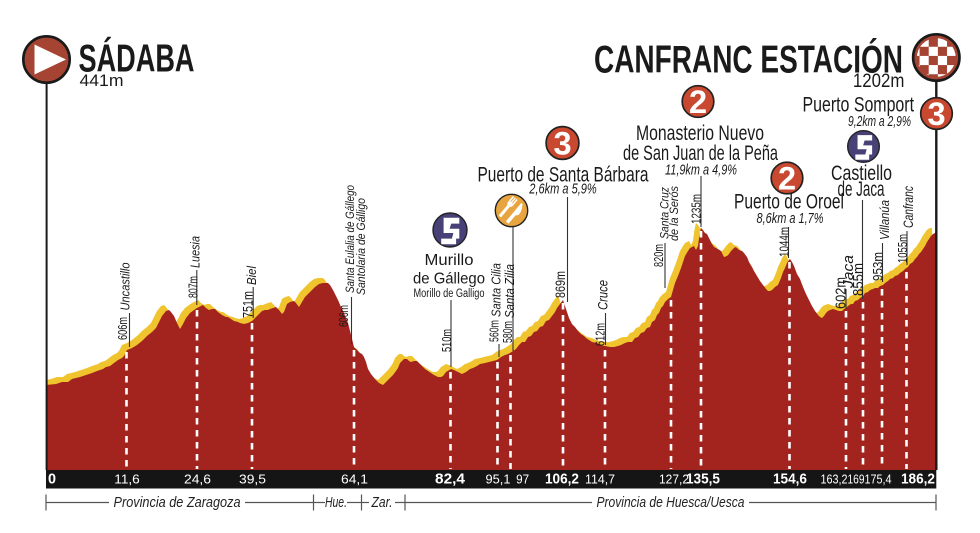 Image resolution: width=980 pixels, height=533 pixels. What do you see at coordinates (522, 480) in the screenshot?
I see `svg-text: 97` at bounding box center [522, 480].